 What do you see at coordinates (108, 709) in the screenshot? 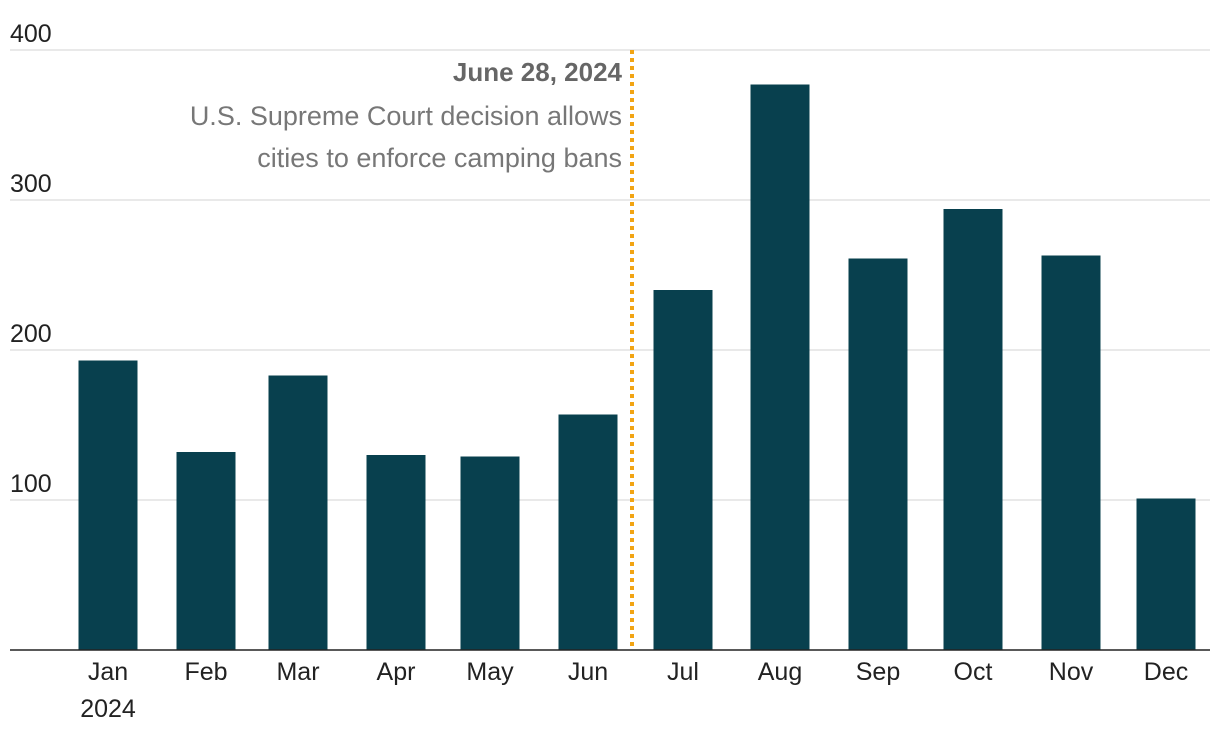
I see `x-tick-sublabel-2024: 2024` at bounding box center [108, 709].